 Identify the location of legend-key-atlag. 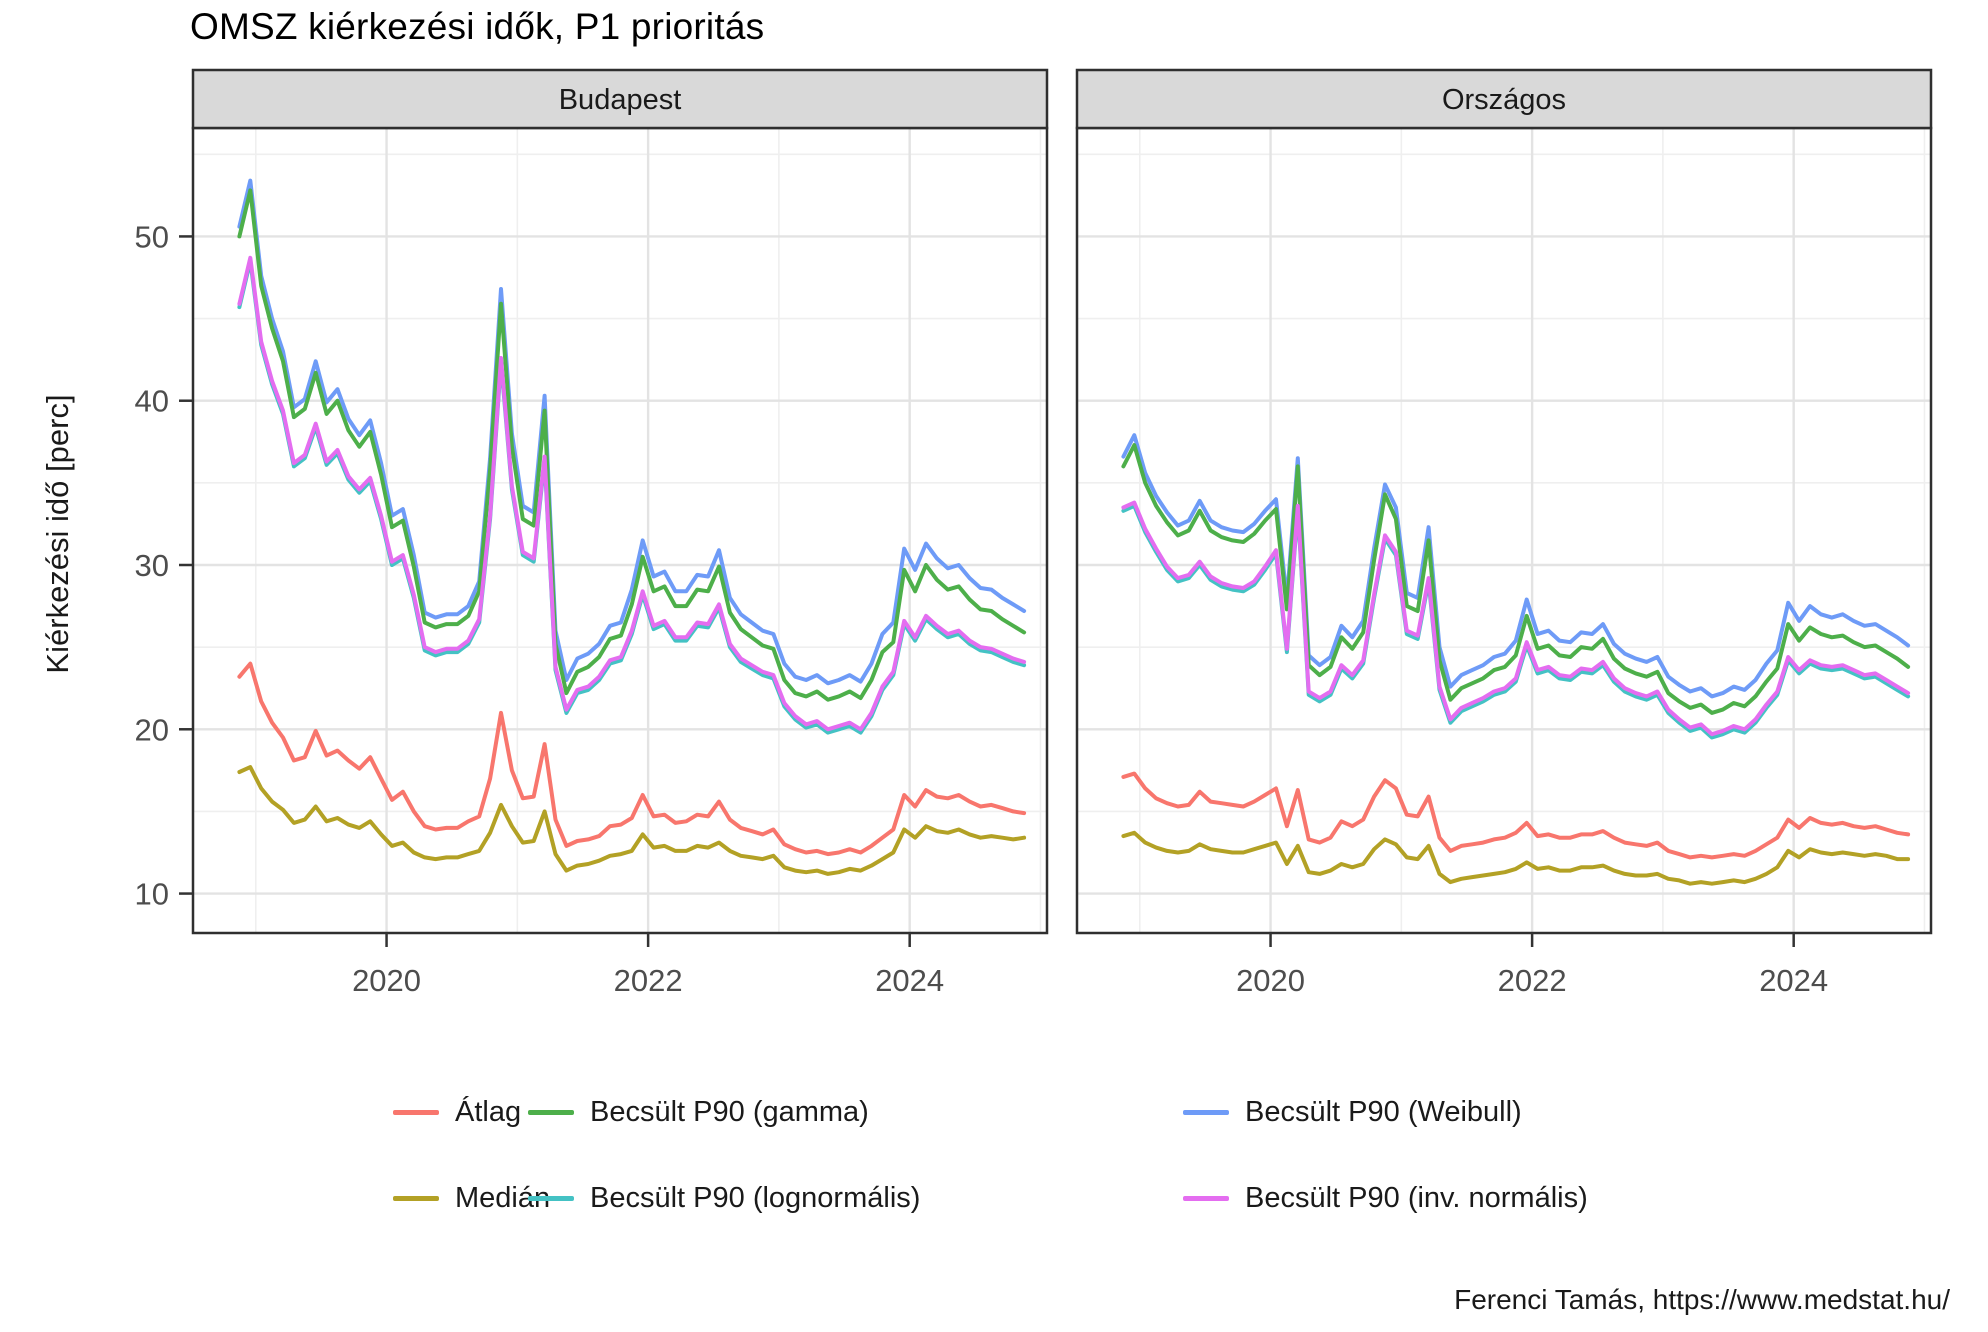
(416, 1112).